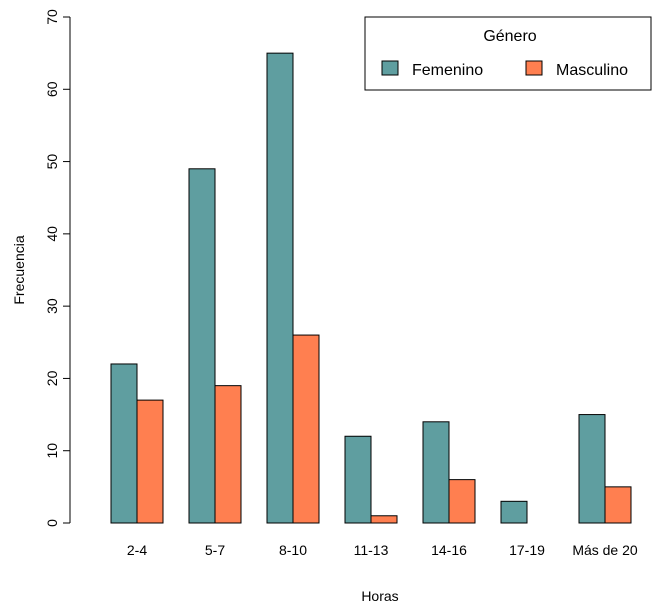  I want to click on x-tick-label: 8-10, so click(293, 550).